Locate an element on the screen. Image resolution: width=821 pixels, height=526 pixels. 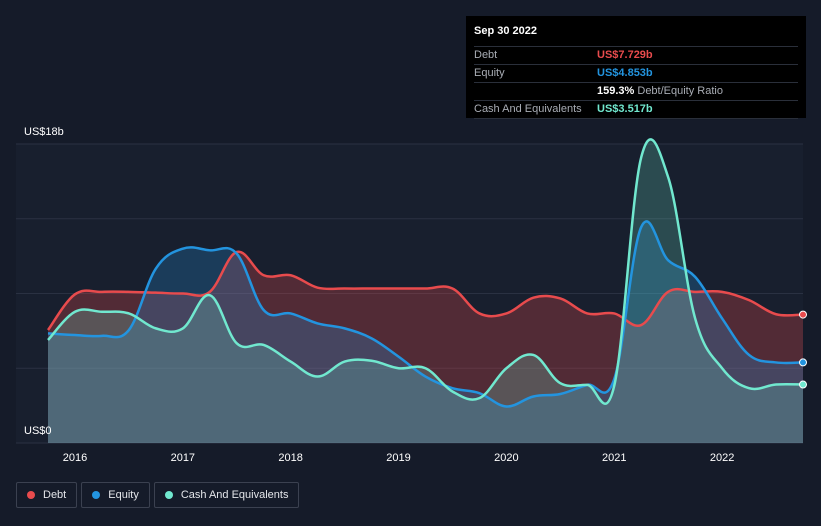
x-axis-ticks: 2016 2017 2018 2019 2020 2021 2022 is located at coordinates (399, 458).